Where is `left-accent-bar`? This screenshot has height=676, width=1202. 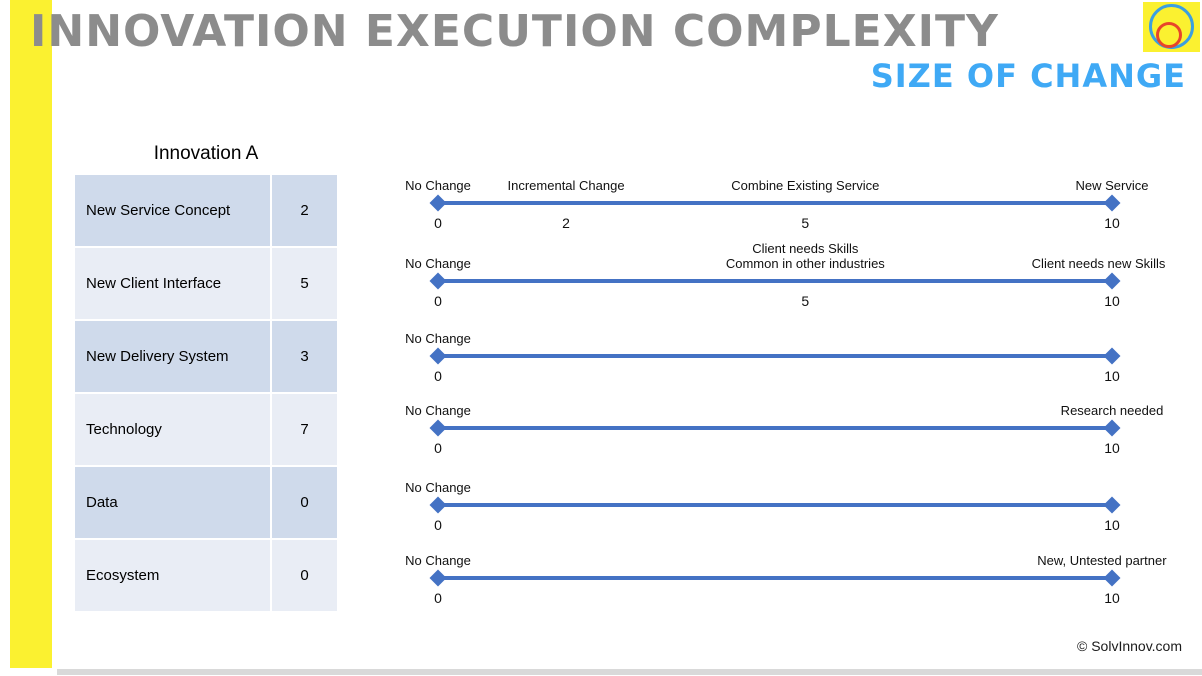 left-accent-bar is located at coordinates (31, 334).